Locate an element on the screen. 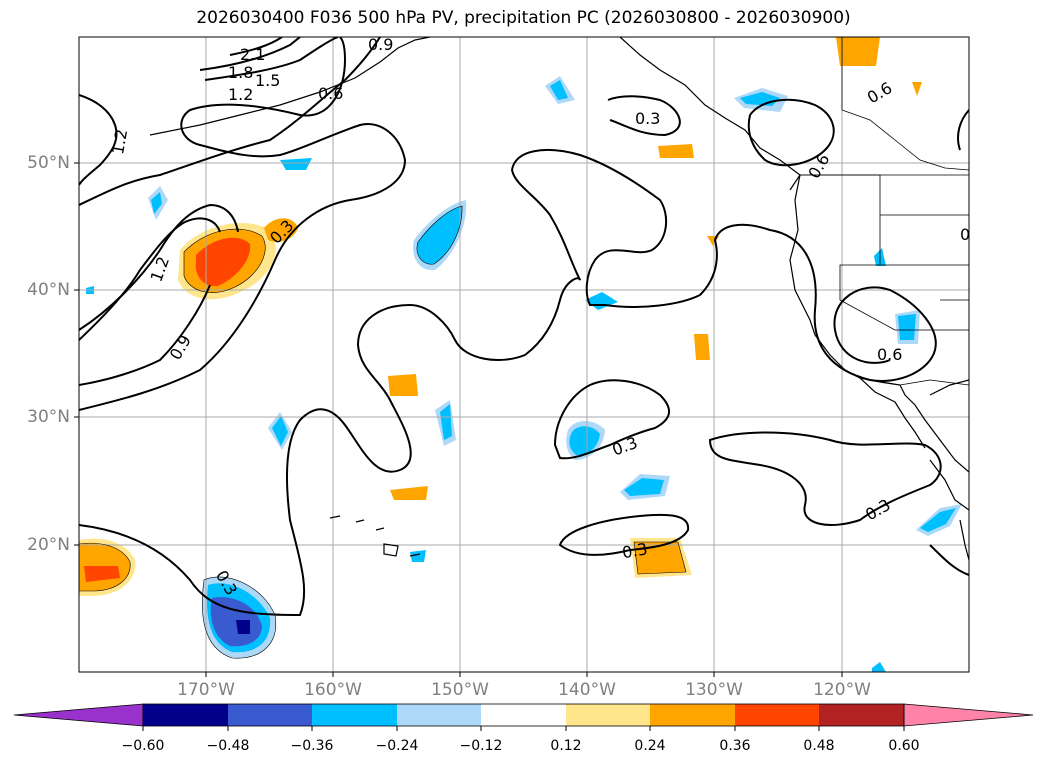 The image size is (1047, 765). us-state-borders is located at coordinates (884, 252).